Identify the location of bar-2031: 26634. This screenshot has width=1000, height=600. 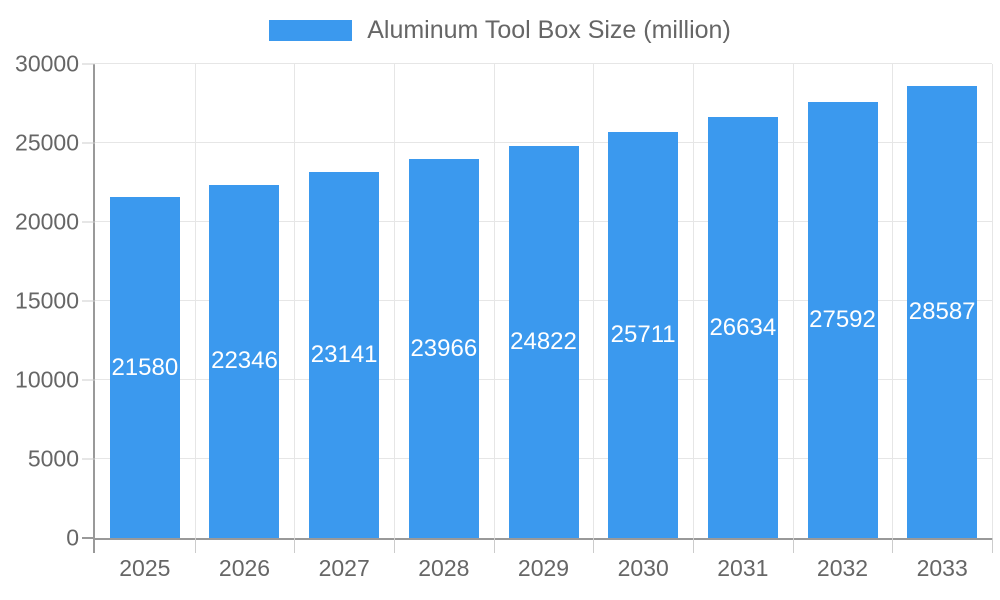
(742, 327).